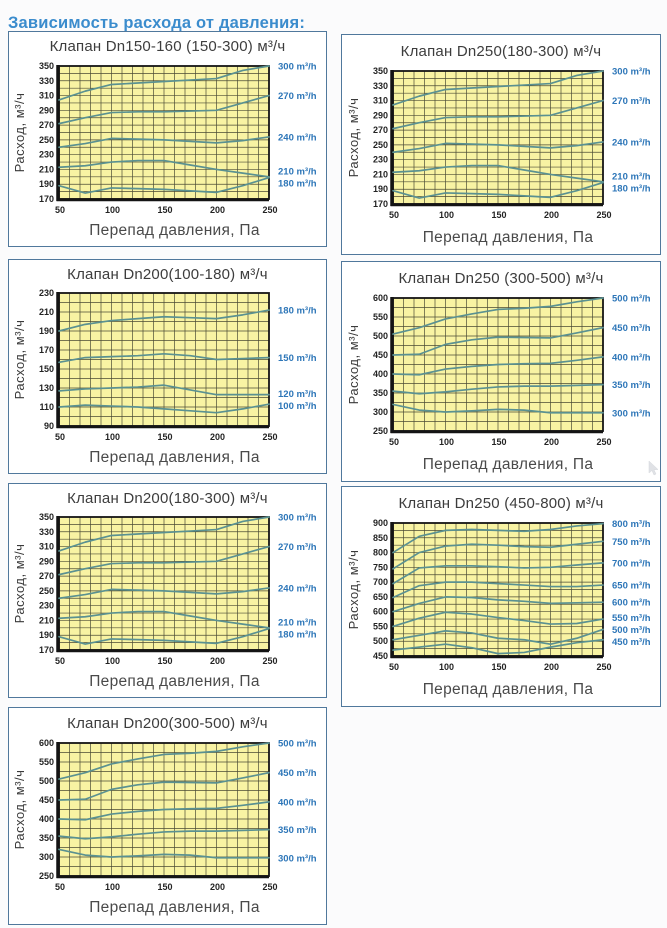 Image resolution: width=667 pixels, height=928 pixels. I want to click on svg-text: 310, so click(46, 95).